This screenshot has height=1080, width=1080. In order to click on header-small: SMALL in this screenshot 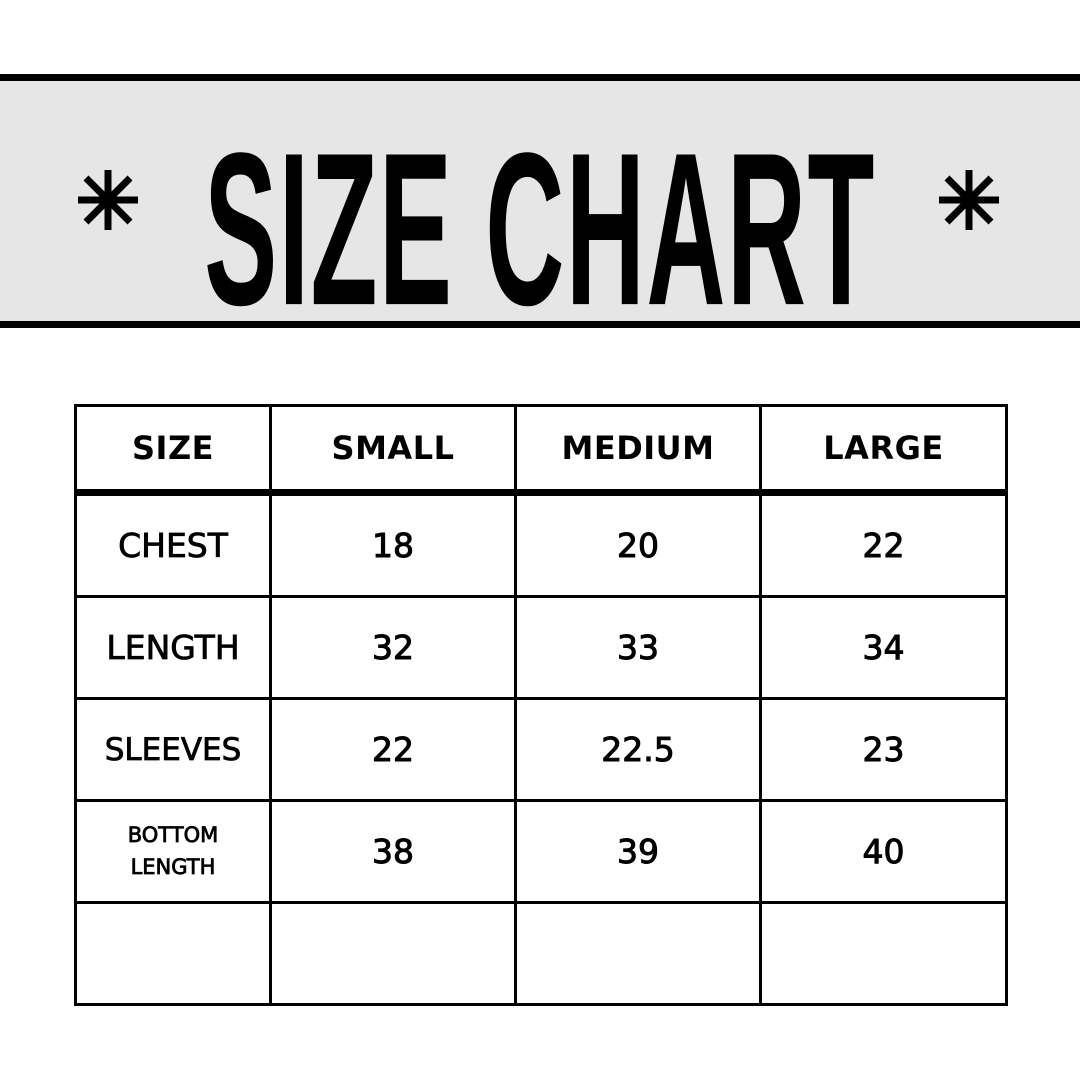, I will do `click(393, 450)`.